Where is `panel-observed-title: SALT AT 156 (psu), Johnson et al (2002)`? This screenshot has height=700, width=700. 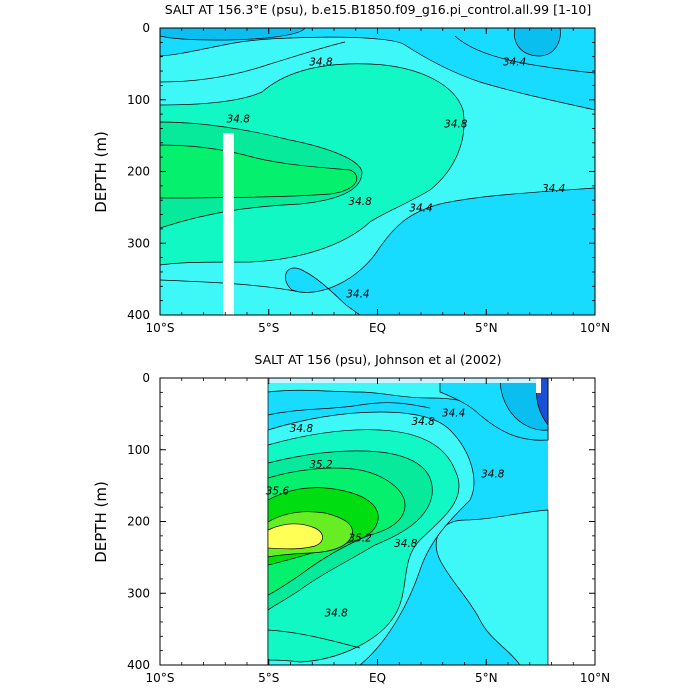
panel-observed-title: SALT AT 156 (psu), Johnson et al (2002) is located at coordinates (377, 359).